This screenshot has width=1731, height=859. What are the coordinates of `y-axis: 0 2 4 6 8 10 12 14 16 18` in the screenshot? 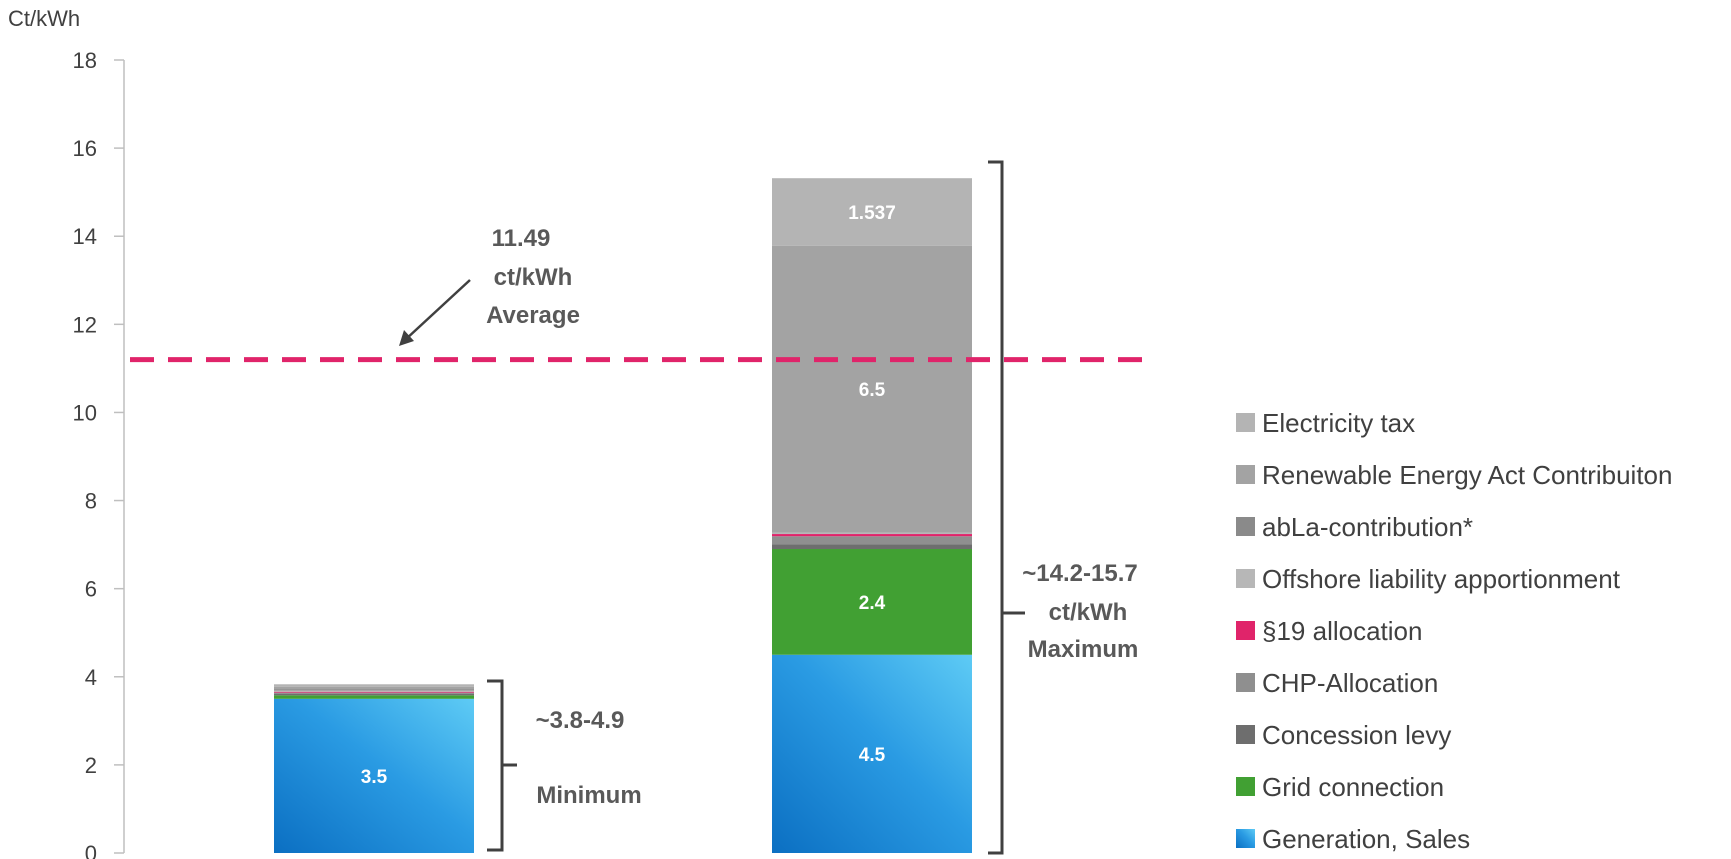 It's located at (99, 453).